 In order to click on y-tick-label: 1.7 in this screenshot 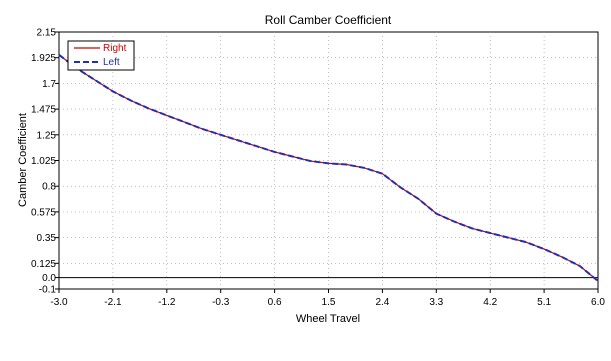, I will do `click(49, 84)`.